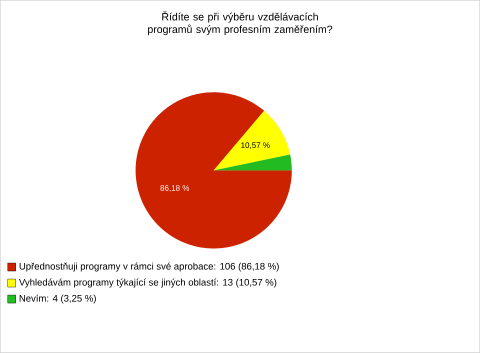 This screenshot has width=480, height=353. Describe the element at coordinates (255, 146) in the screenshot. I see `data-label: 10,57 %` at that location.